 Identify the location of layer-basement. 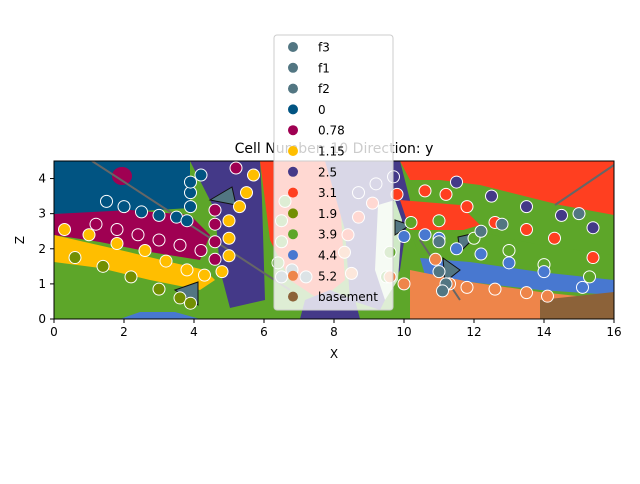
(577, 305).